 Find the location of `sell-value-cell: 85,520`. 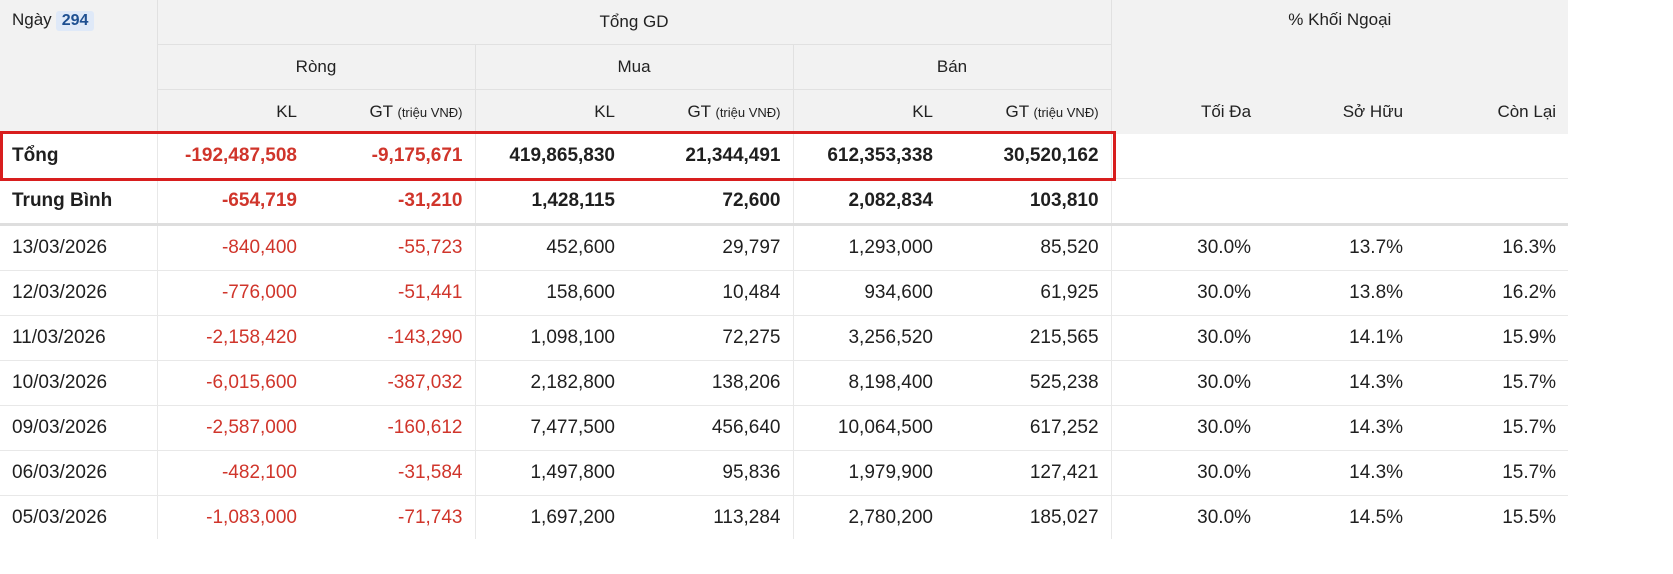

sell-value-cell: 85,520 is located at coordinates (1028, 247).